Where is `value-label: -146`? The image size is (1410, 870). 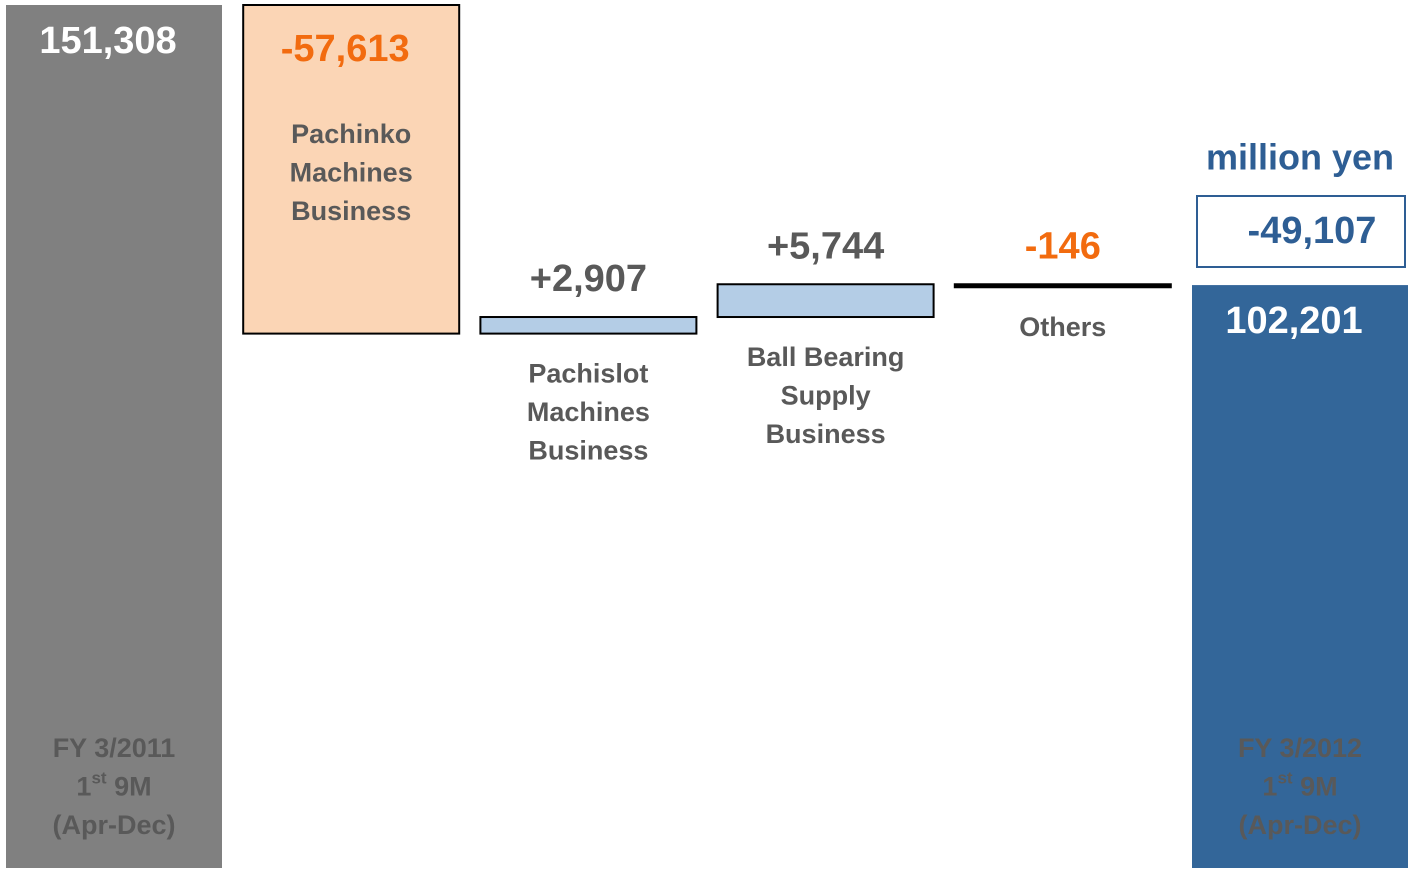
value-label: -146 is located at coordinates (1063, 246).